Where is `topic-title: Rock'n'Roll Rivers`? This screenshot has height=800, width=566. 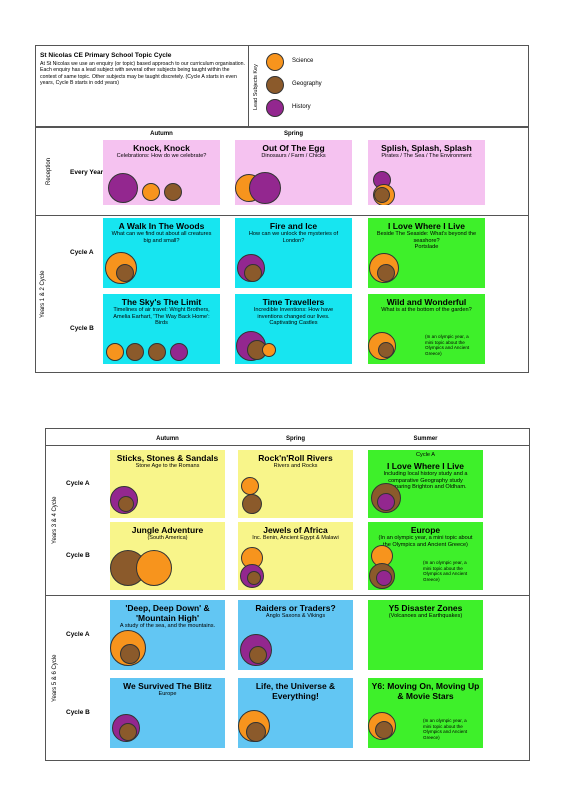 topic-title: Rock'n'Roll Rivers is located at coordinates (295, 458).